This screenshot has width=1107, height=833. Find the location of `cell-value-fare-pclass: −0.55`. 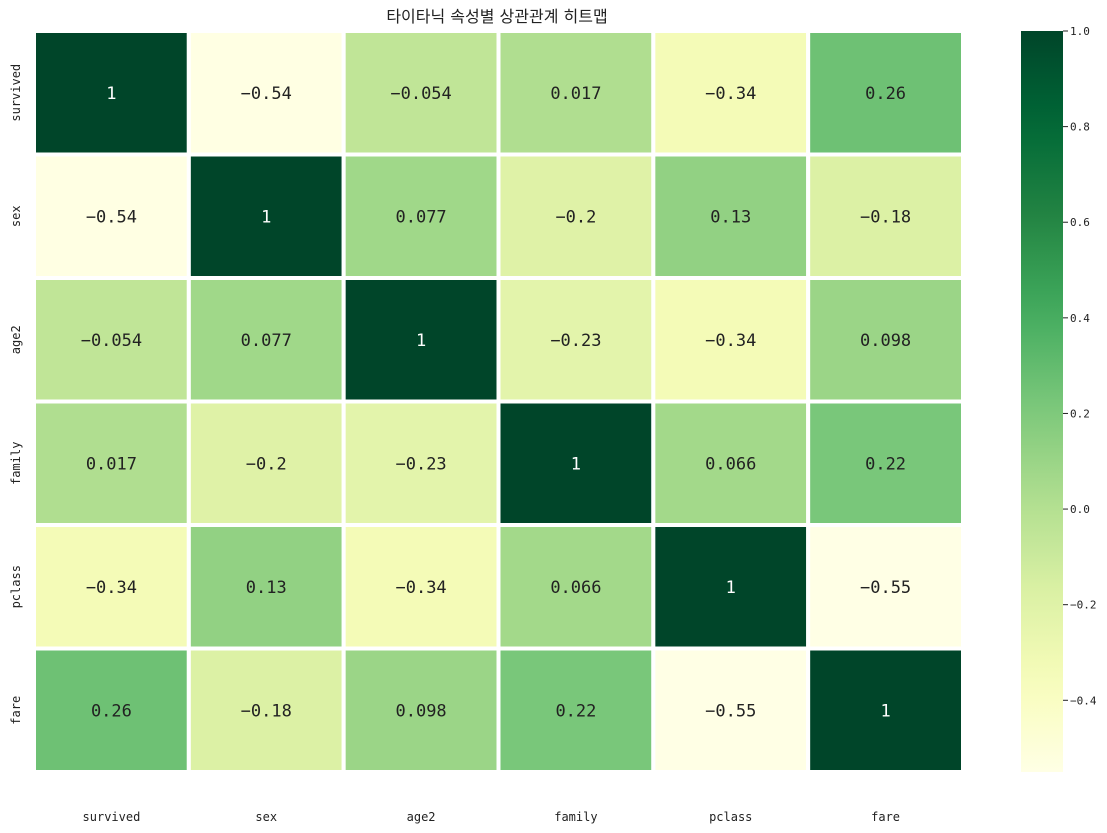

cell-value-fare-pclass: −0.55 is located at coordinates (730, 711).